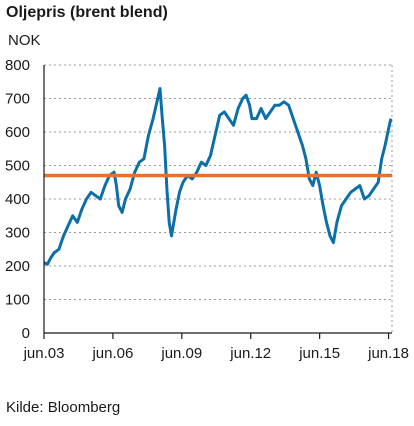  I want to click on chart-title: Oljepris (brent blend), so click(87, 12).